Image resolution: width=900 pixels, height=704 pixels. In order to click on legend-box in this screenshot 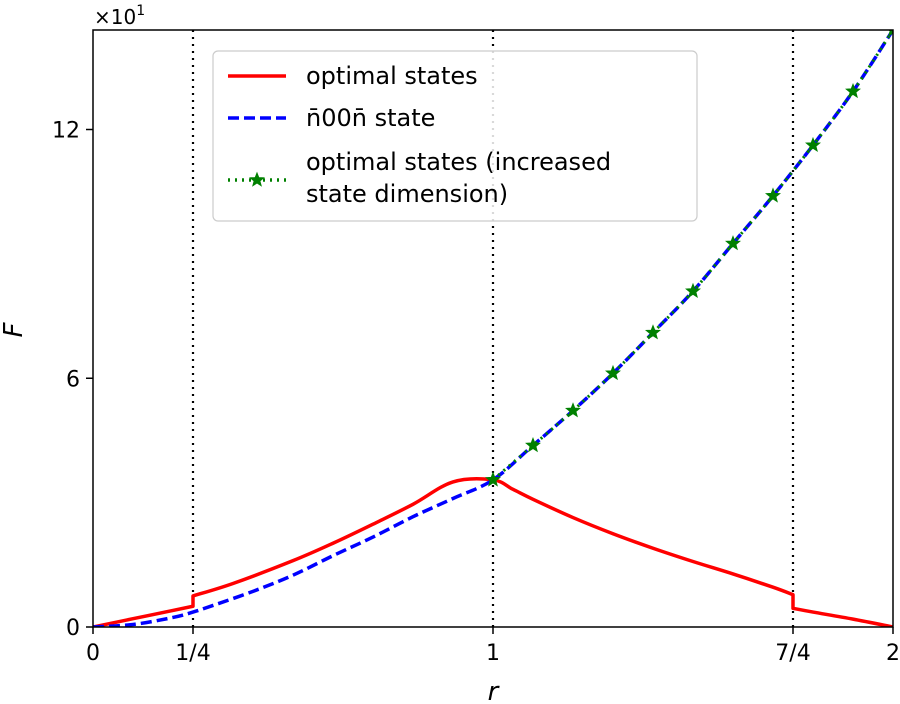, I will do `click(455, 136)`.